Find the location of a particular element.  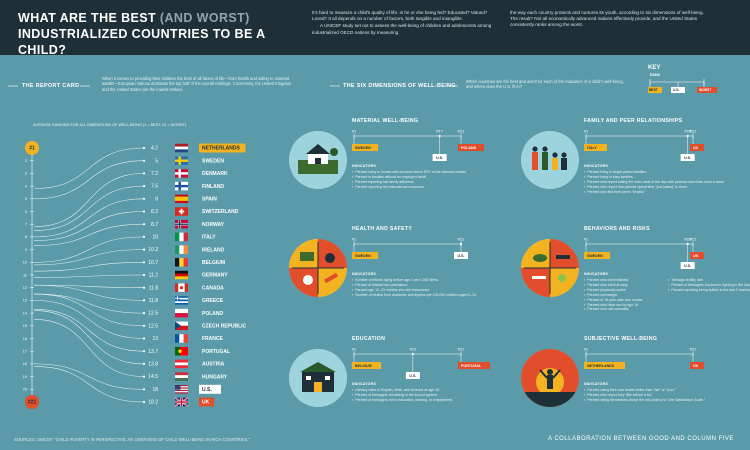

report-card-heading: THE REPORT CARD is located at coordinates (51, 86).